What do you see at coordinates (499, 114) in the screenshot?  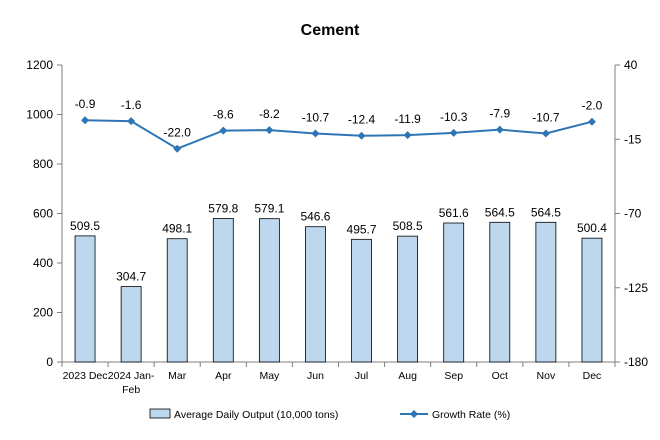 I see `line-data-label: -7.9` at bounding box center [499, 114].